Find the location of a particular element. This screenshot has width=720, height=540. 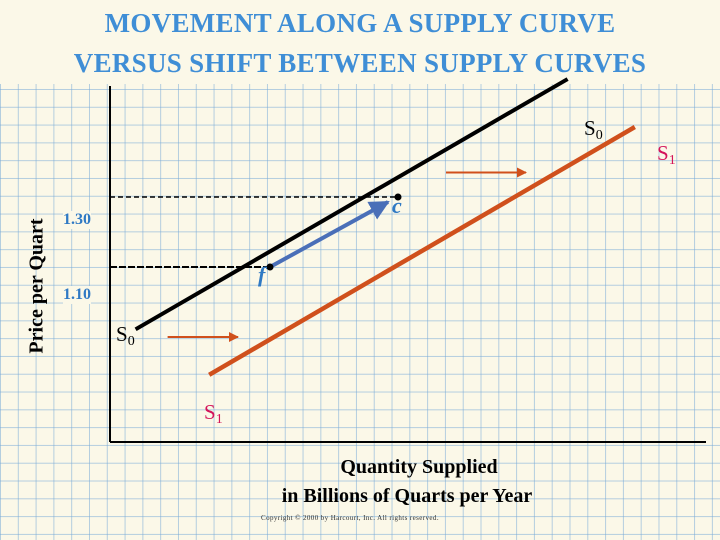

curve-label-s1-bottom: S1 is located at coordinates (213, 413).